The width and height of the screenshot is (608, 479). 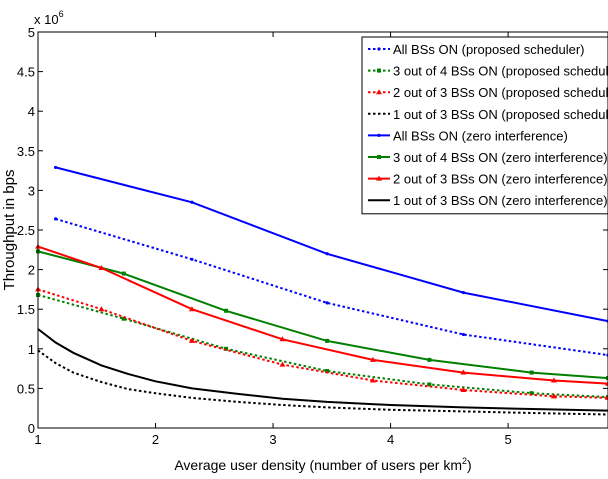 What do you see at coordinates (31, 190) in the screenshot?
I see `y-tick-label: 3` at bounding box center [31, 190].